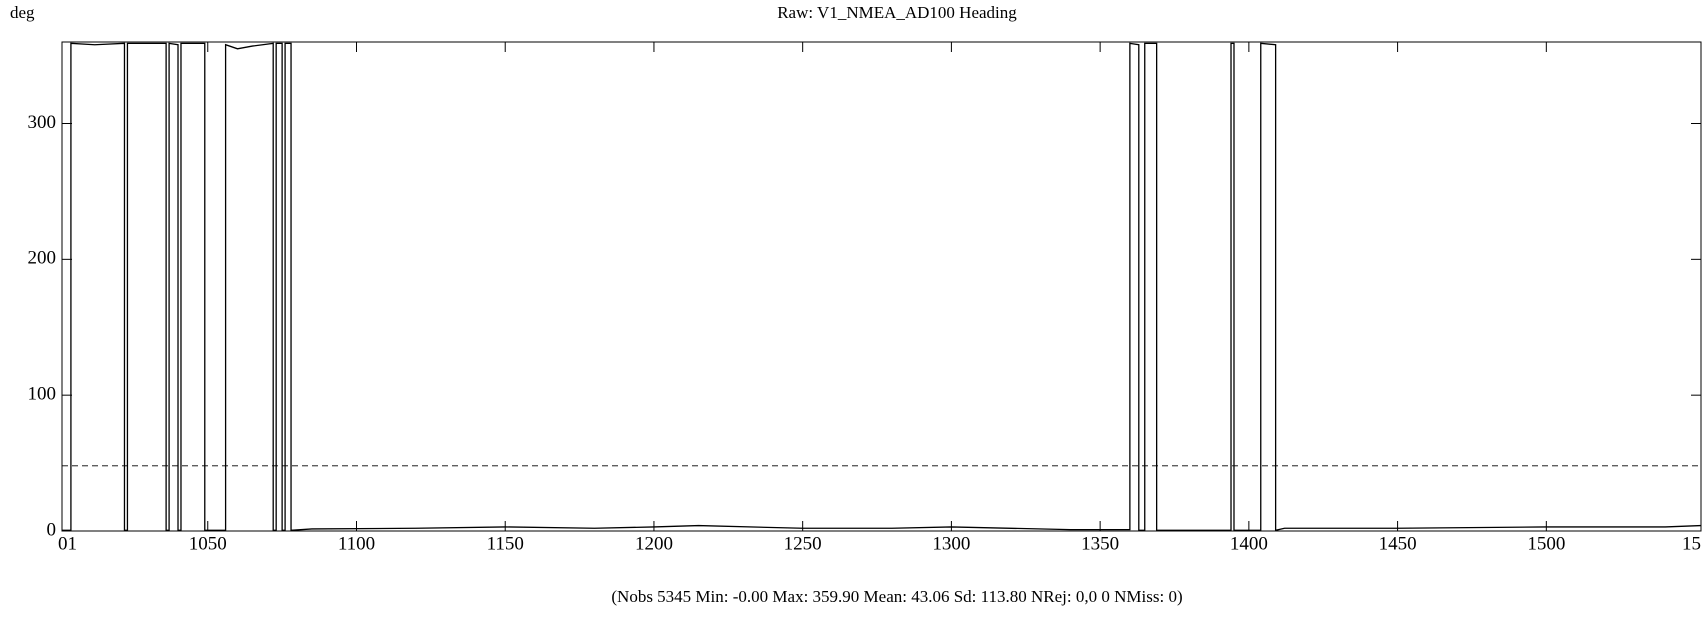 This screenshot has width=1706, height=634. I want to click on x-tick-label: 1350, so click(1100, 543).